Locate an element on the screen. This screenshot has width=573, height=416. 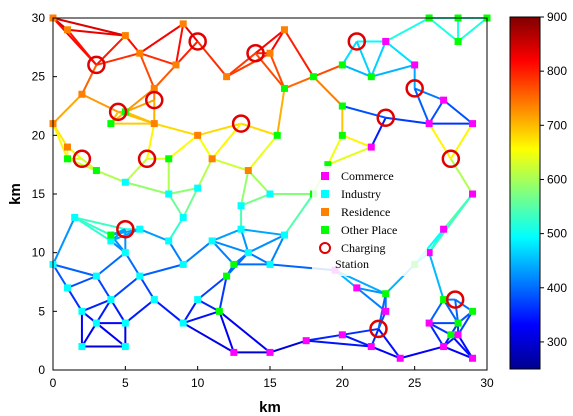
x-tick-label: 0 is located at coordinates (53, 383).